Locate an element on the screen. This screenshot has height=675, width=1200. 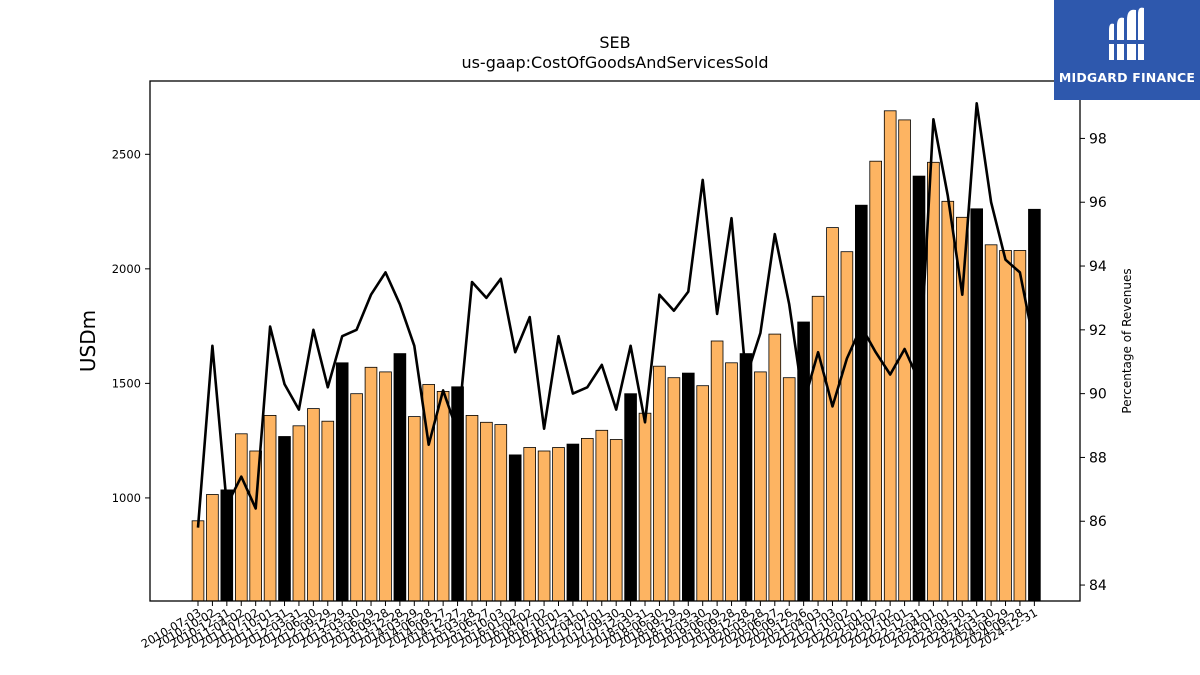
y-tick-label: 2500 is located at coordinates (126, 154).